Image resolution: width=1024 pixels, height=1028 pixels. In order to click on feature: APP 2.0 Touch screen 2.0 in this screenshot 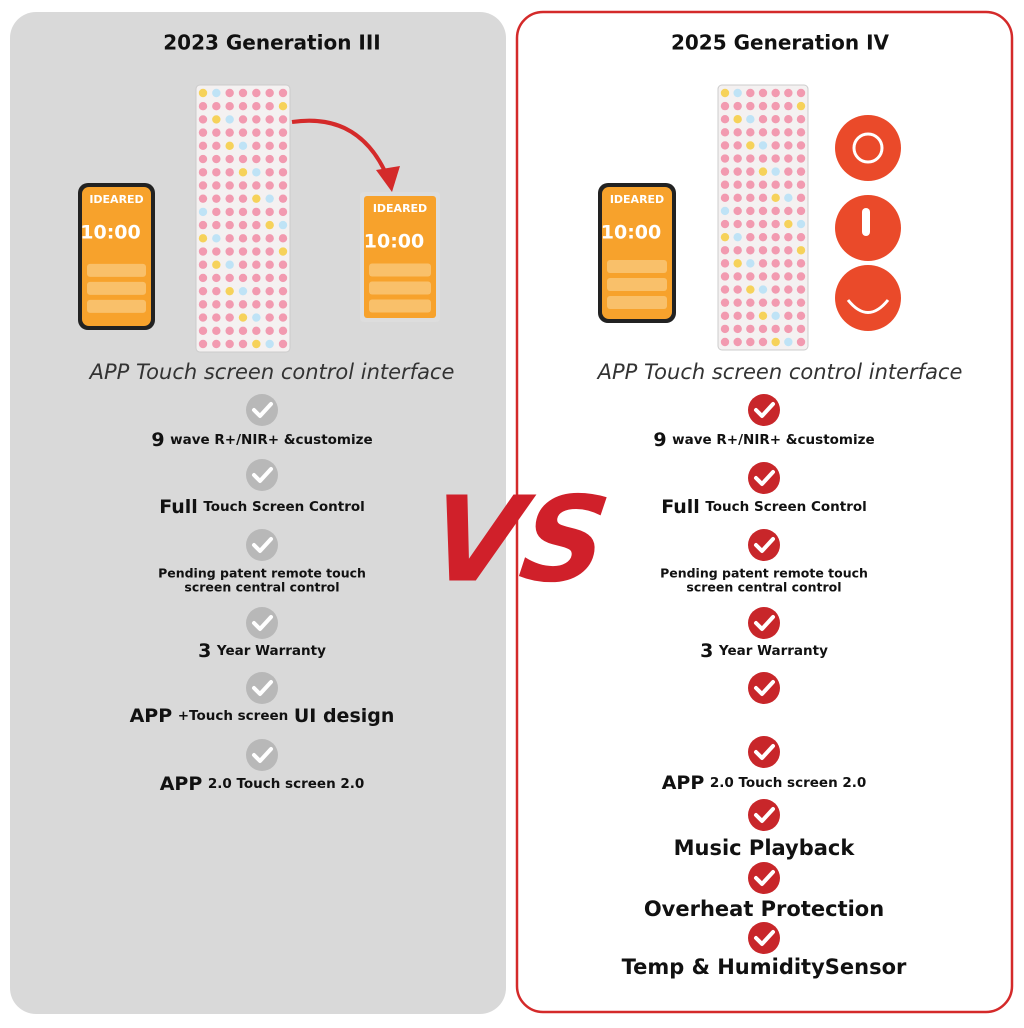, I will do `click(262, 767)`.